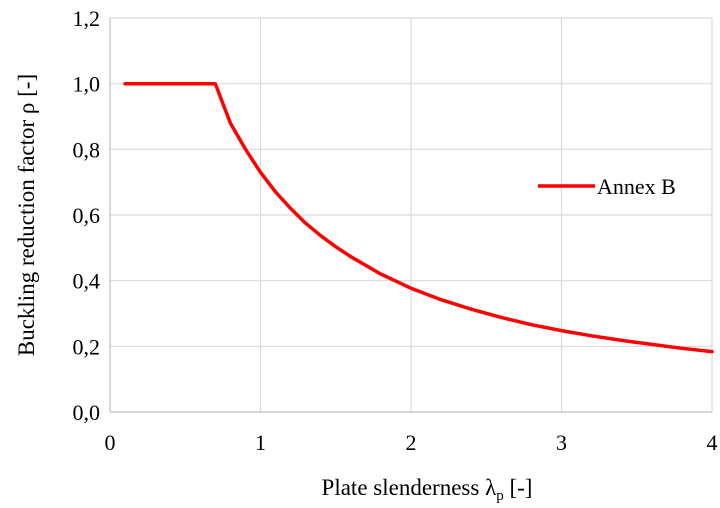  Describe the element at coordinates (110, 442) in the screenshot. I see `x-tick-label: 0` at that location.